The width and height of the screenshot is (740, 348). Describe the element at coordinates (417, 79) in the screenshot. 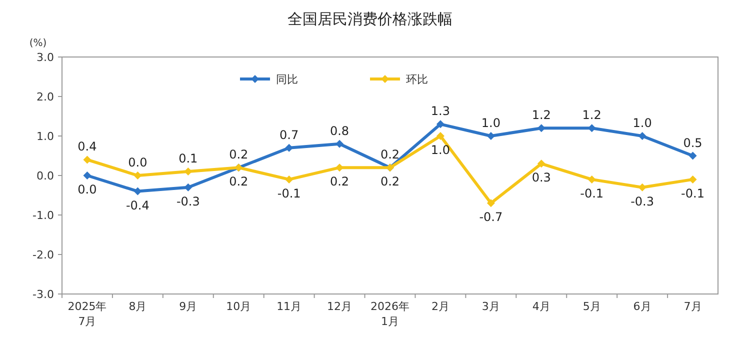

I see `legend-label: 环比` at that location.